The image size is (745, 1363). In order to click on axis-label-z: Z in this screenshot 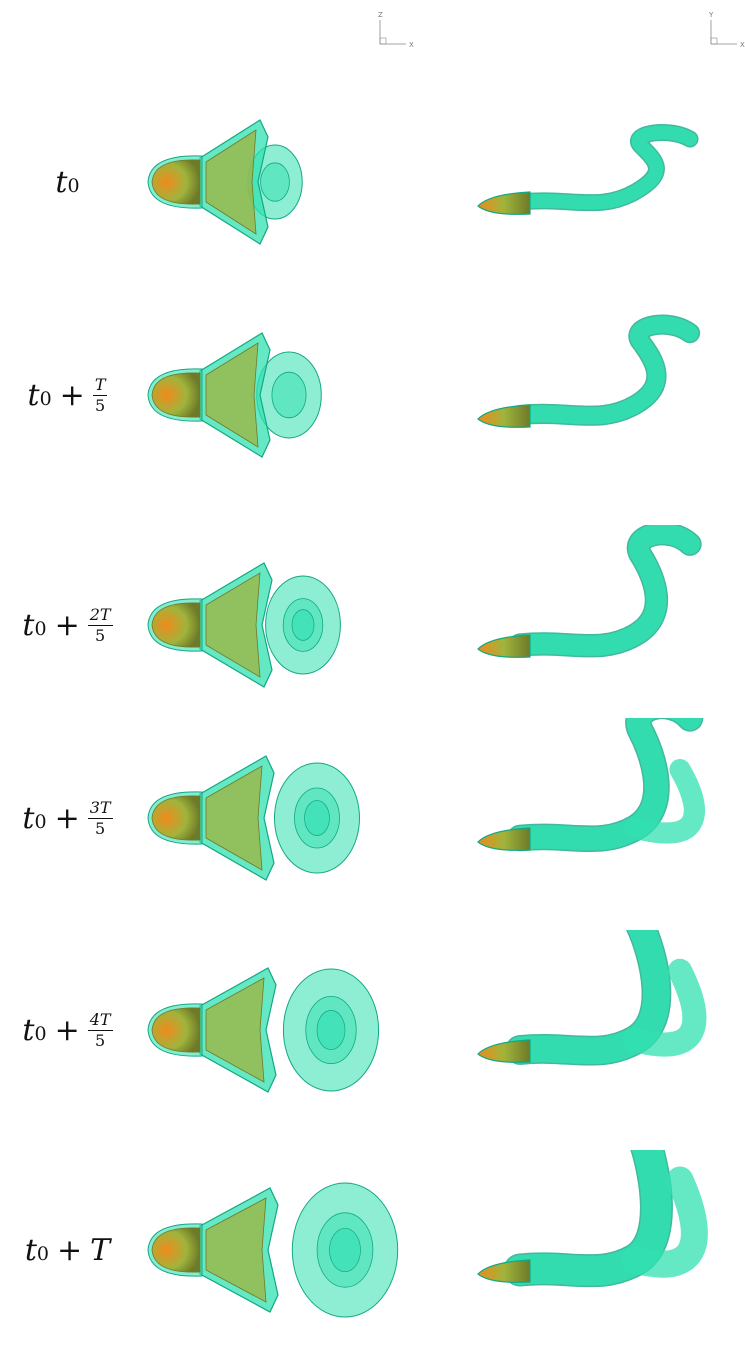, I will do `click(380, 15)`.